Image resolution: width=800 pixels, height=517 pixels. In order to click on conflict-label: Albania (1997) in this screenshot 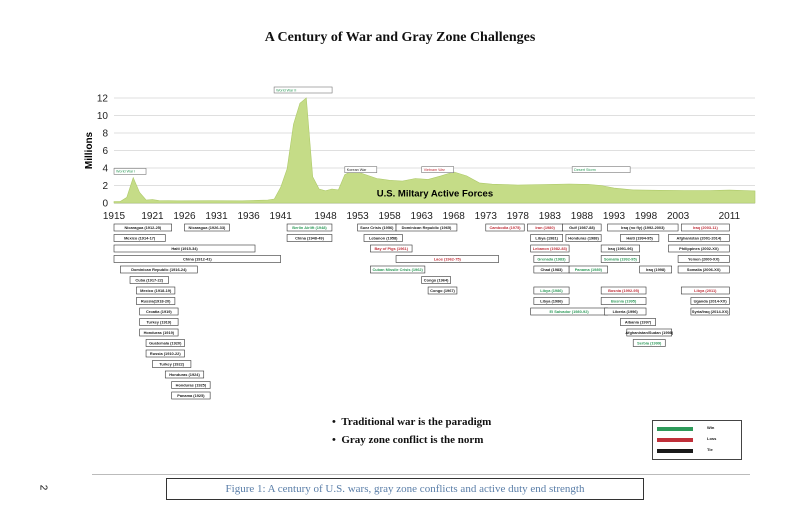, I will do `click(638, 322)`.